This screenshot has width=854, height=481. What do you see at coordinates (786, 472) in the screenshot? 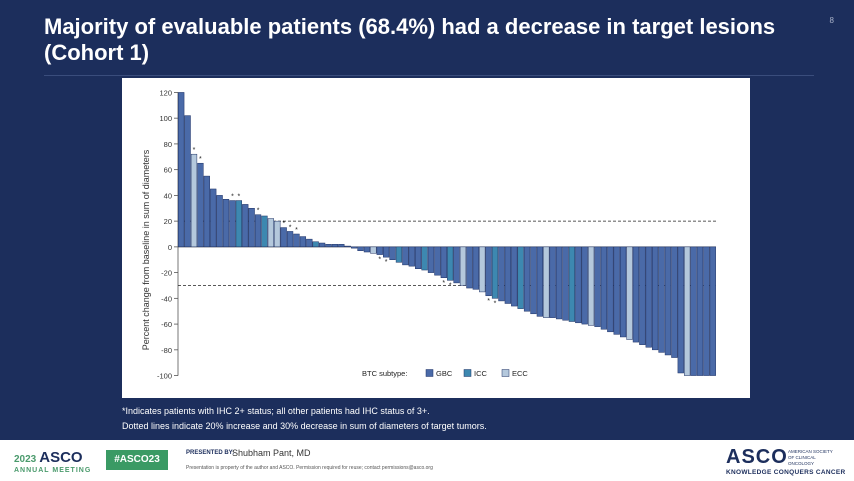
I see `asco-tagline: KNOWLEDGE CONQUERS CANCER` at bounding box center [786, 472].